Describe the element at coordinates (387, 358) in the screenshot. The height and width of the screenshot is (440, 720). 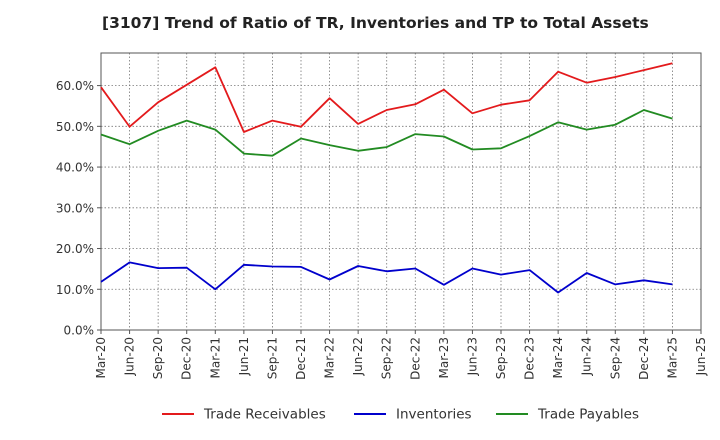
I see `x-tick-label: Sep-22` at that location.